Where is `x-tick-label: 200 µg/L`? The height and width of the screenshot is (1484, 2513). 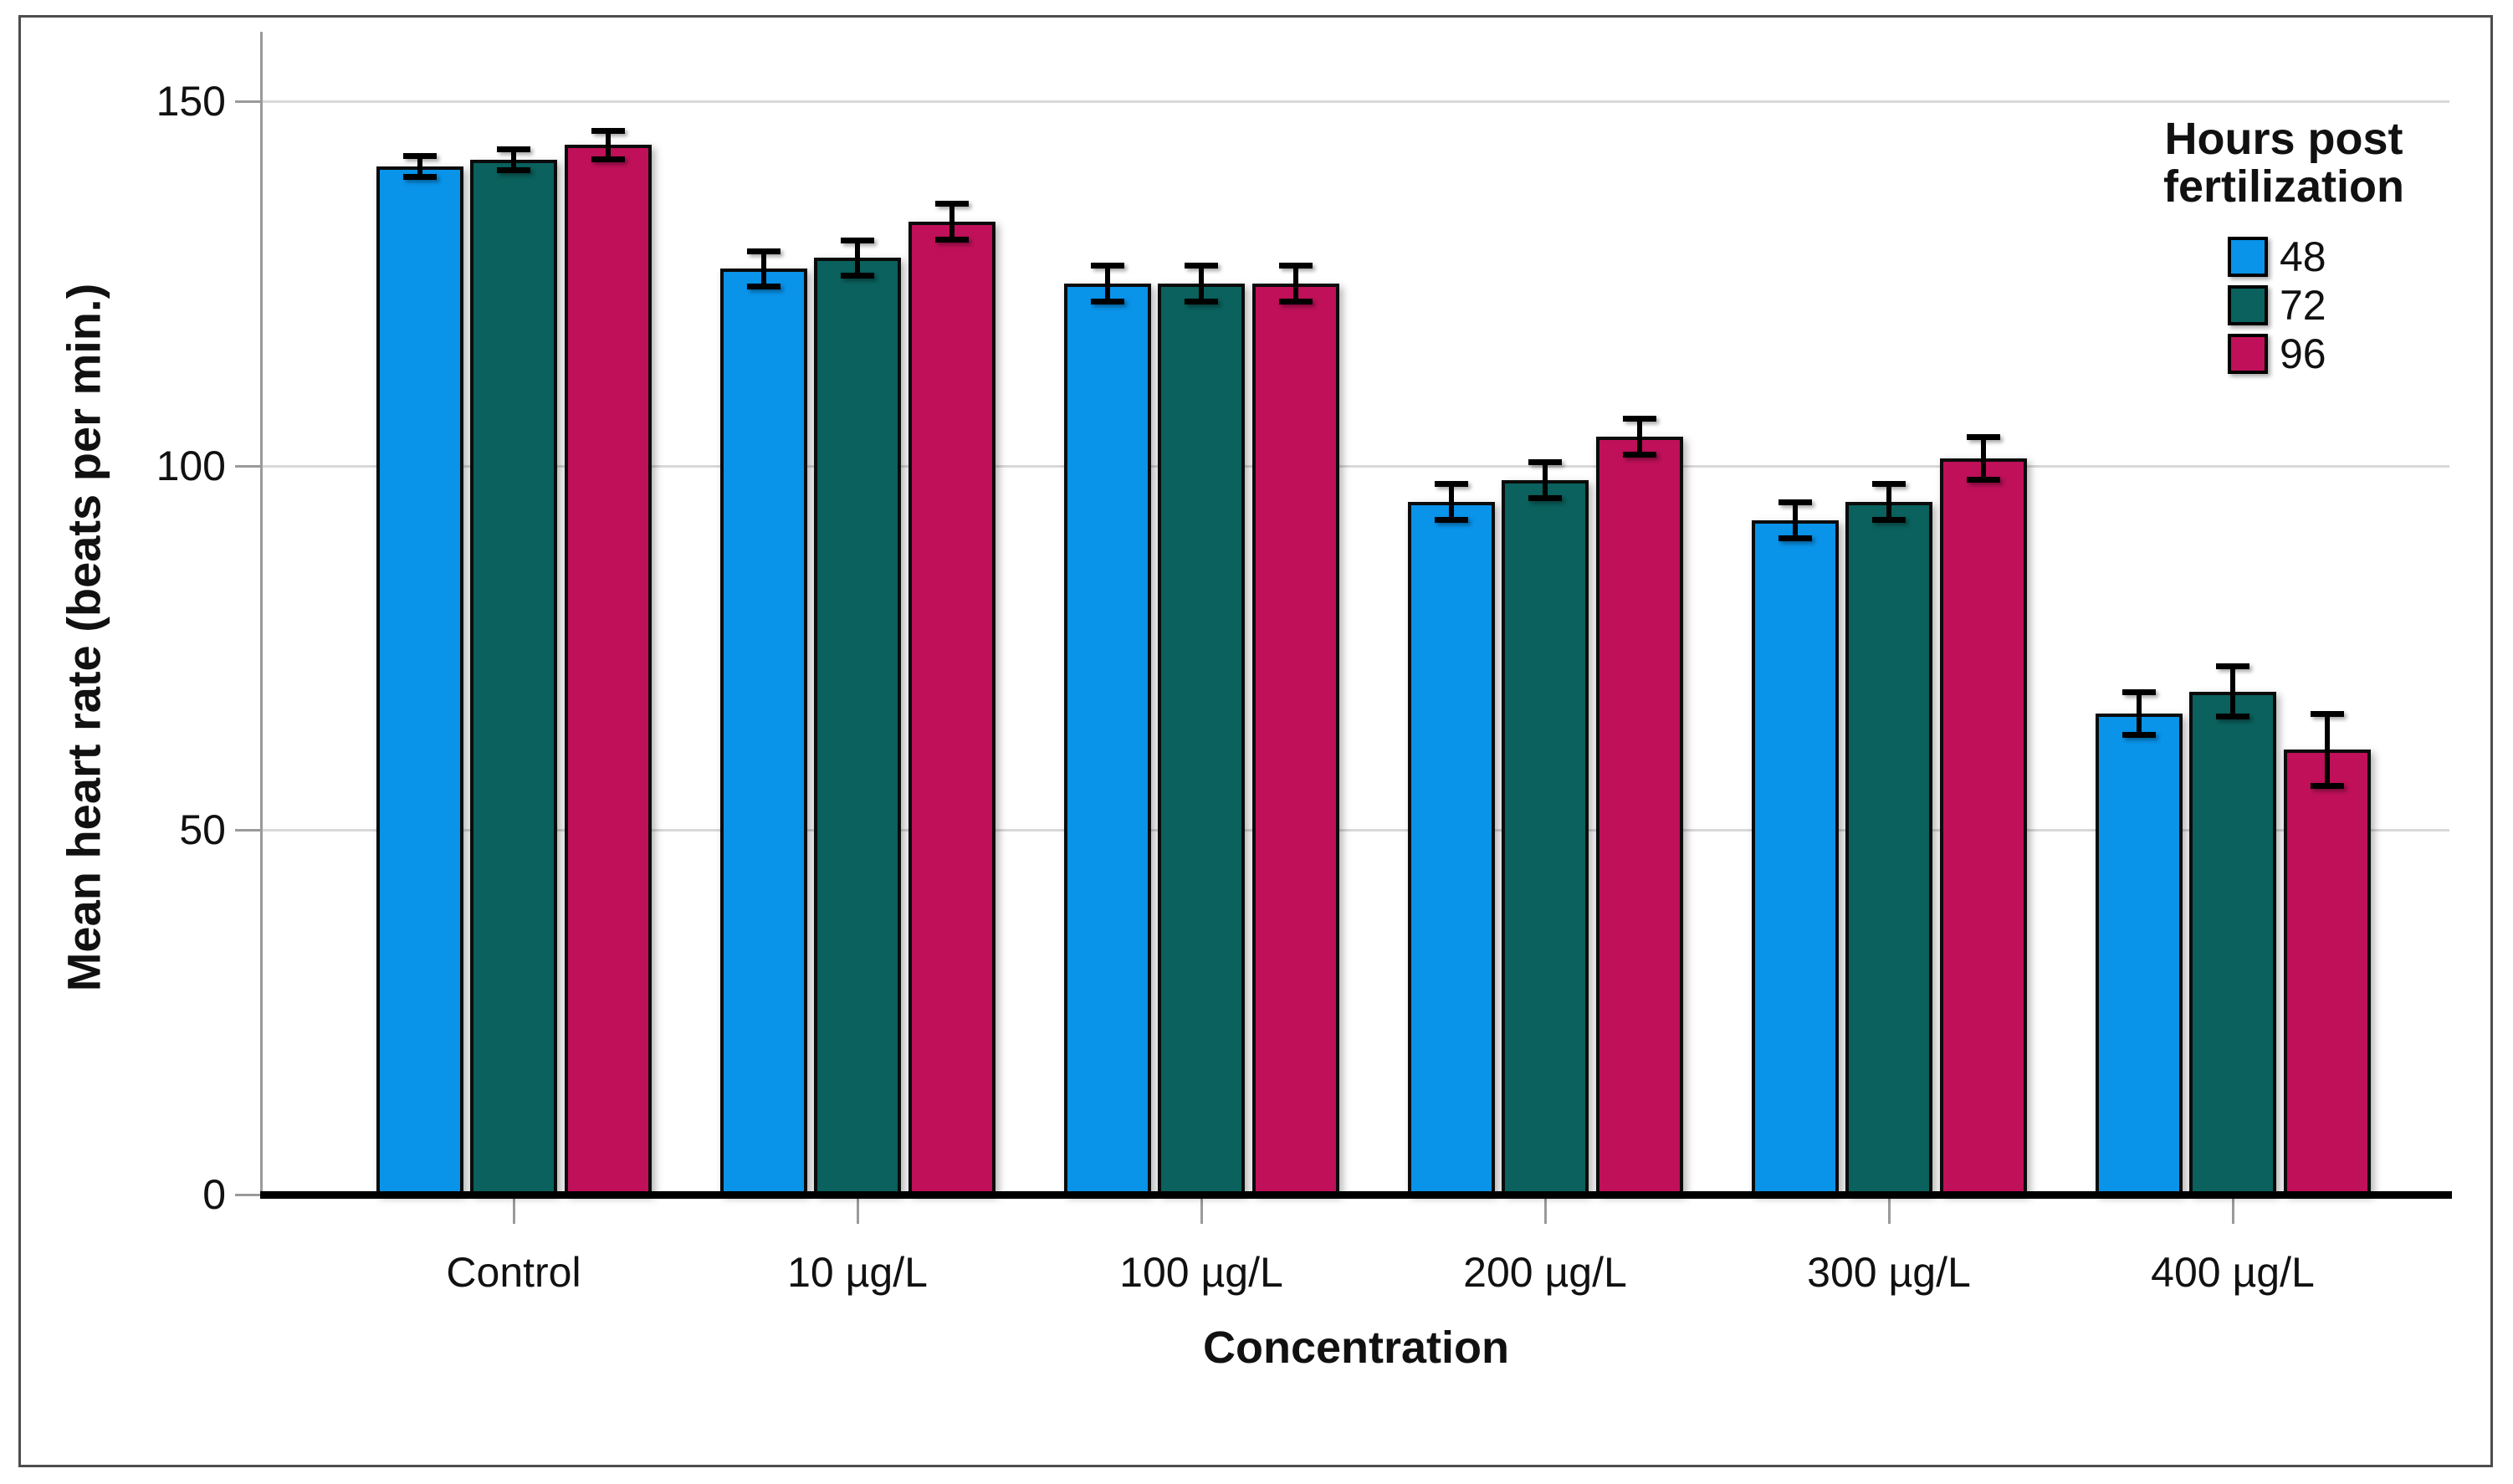 x-tick-label: 200 µg/L is located at coordinates (1545, 1272).